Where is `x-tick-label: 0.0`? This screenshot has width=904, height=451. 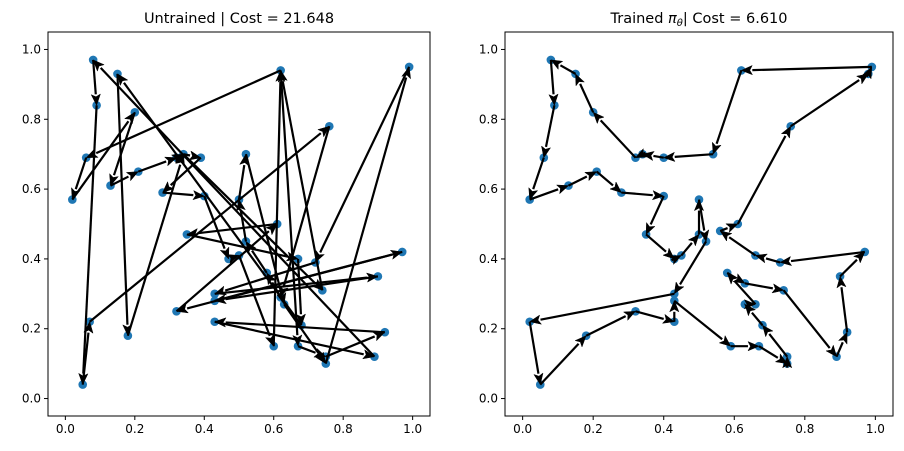 x-tick-label: 0.0 is located at coordinates (522, 429).